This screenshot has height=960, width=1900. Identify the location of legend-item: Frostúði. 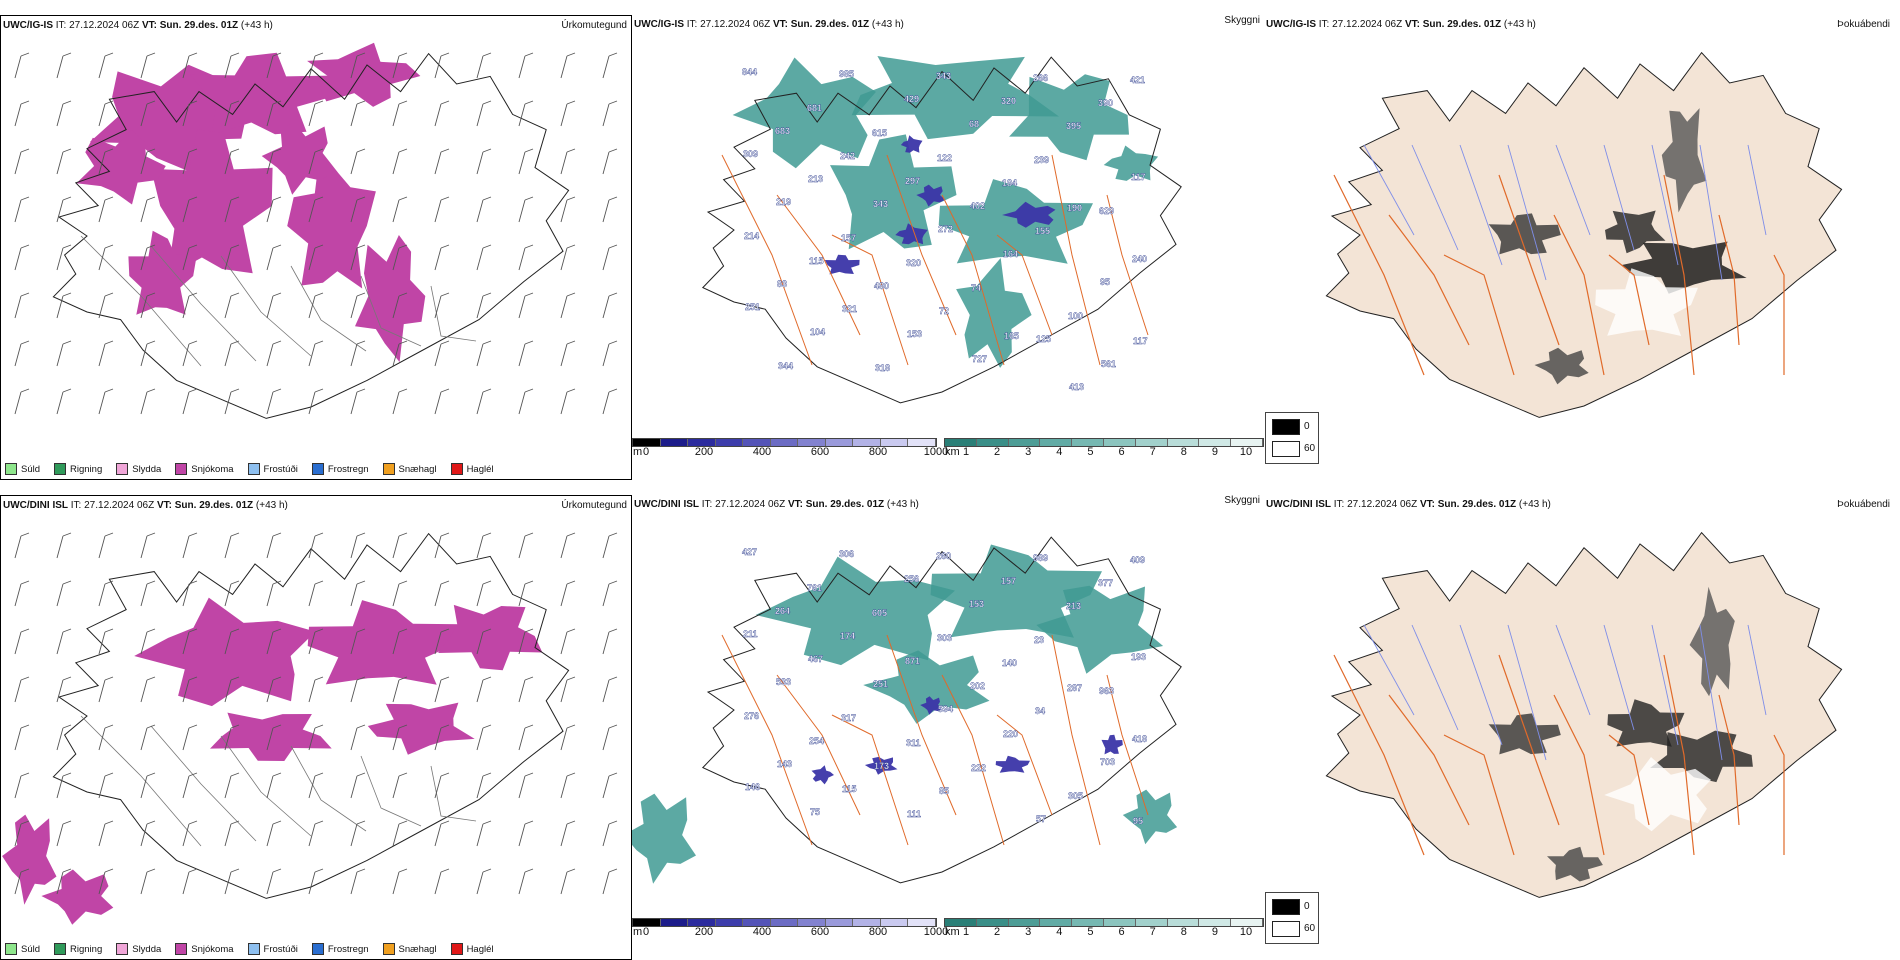
(272, 469).